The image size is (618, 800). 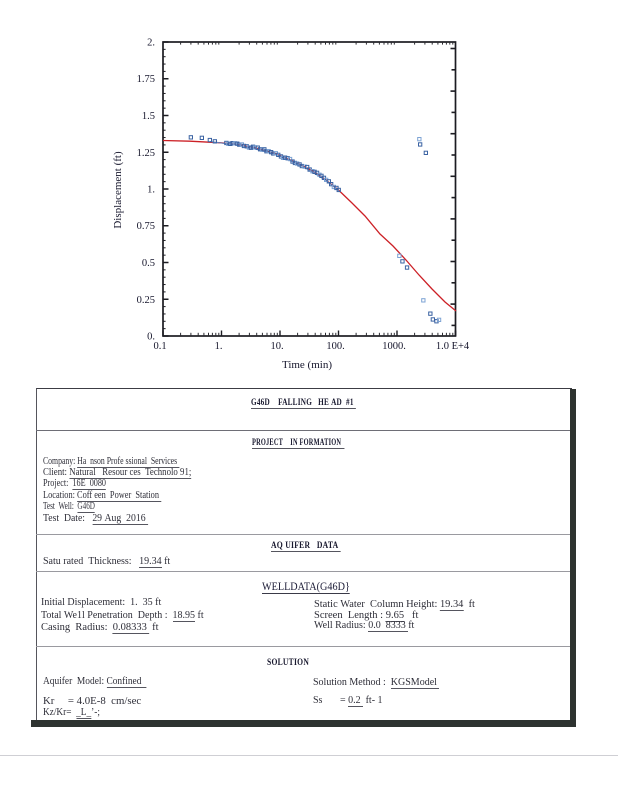 I want to click on svg-text: 2., so click(x=151, y=43).